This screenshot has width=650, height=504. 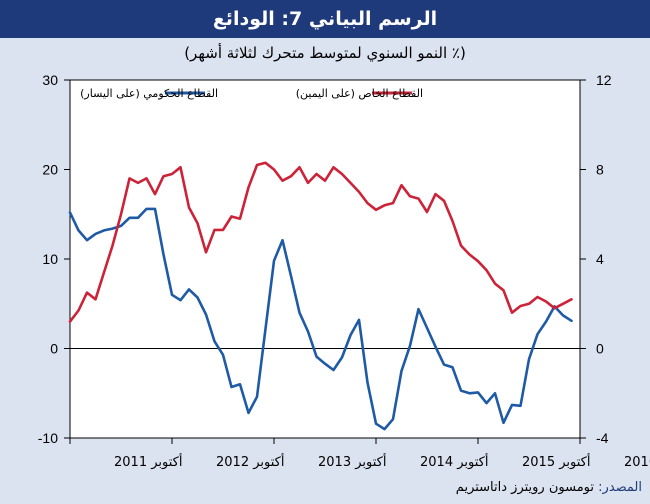 What do you see at coordinates (48, 438) in the screenshot?
I see `y-left-tick-label: -10` at bounding box center [48, 438].